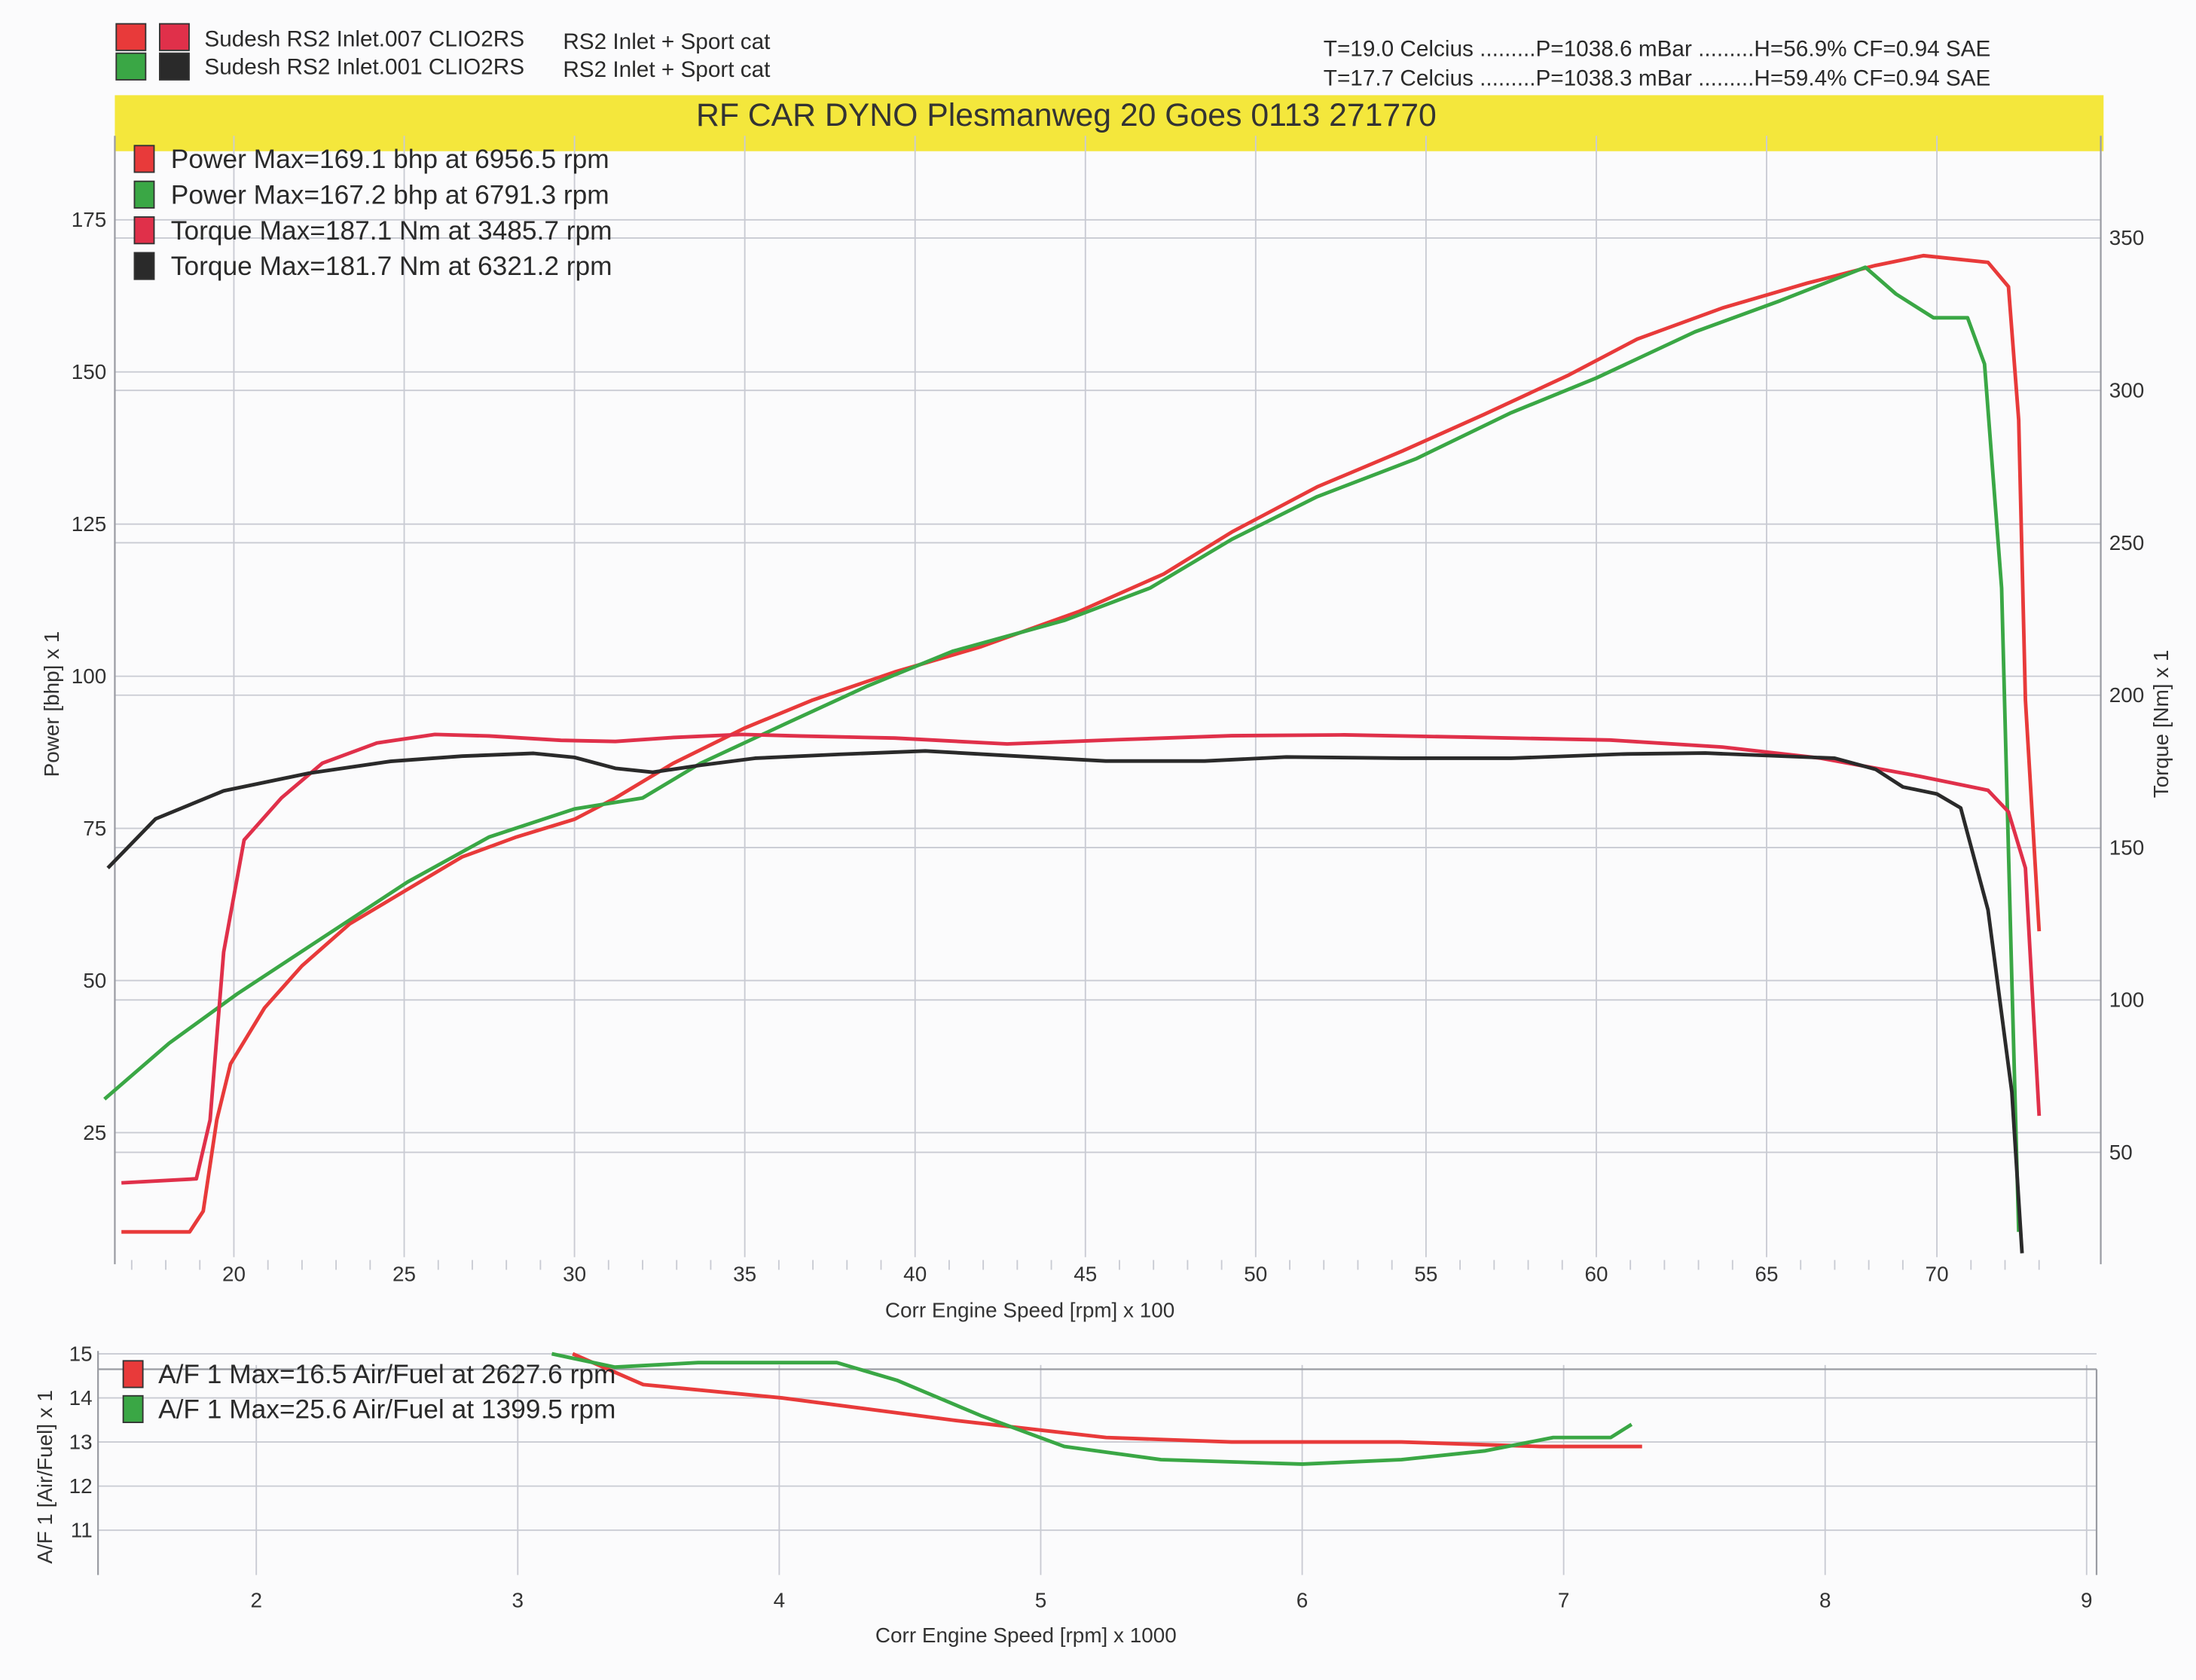 Image resolution: width=2196 pixels, height=1680 pixels. What do you see at coordinates (915, 1273) in the screenshot?
I see `x-tick-label: 40` at bounding box center [915, 1273].